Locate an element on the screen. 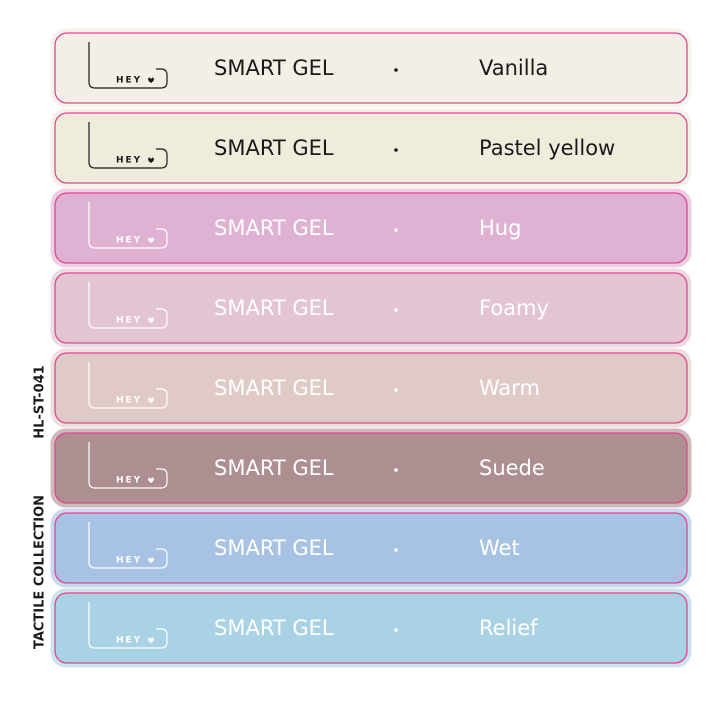 This screenshot has width=720, height=709. shade-name: Hug is located at coordinates (500, 228).